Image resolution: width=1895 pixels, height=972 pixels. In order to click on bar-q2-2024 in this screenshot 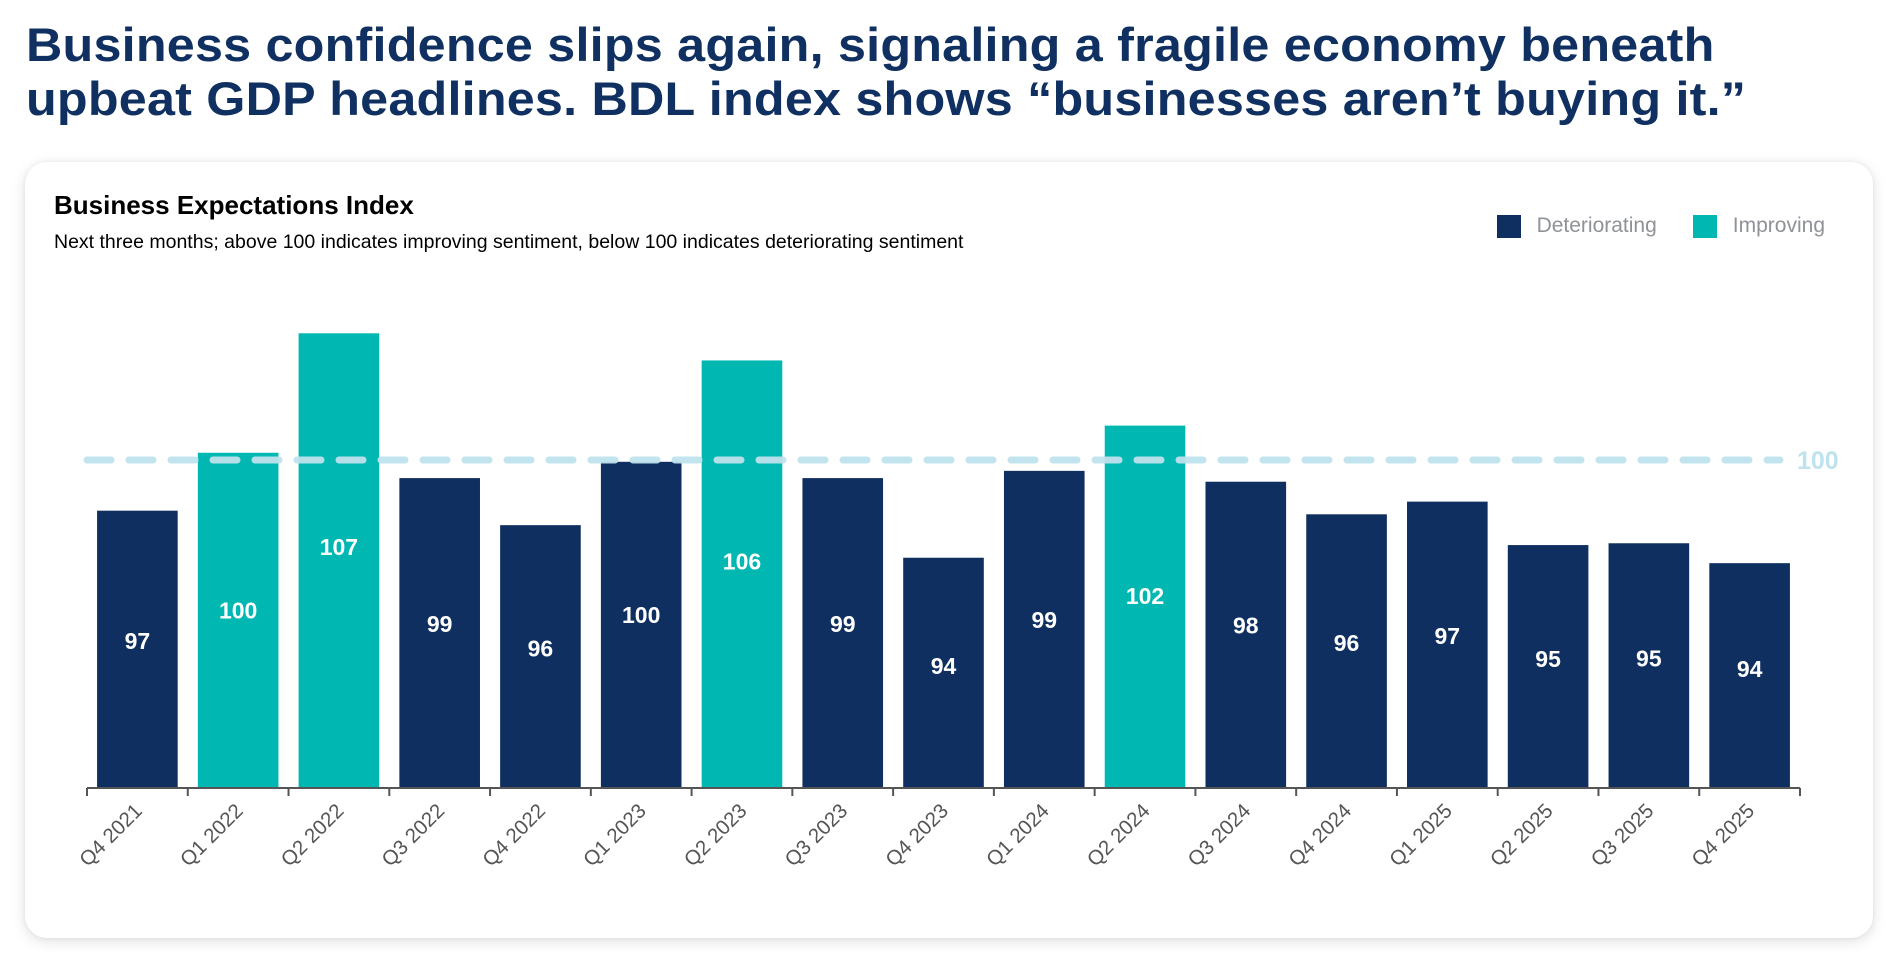, I will do `click(1145, 606)`.